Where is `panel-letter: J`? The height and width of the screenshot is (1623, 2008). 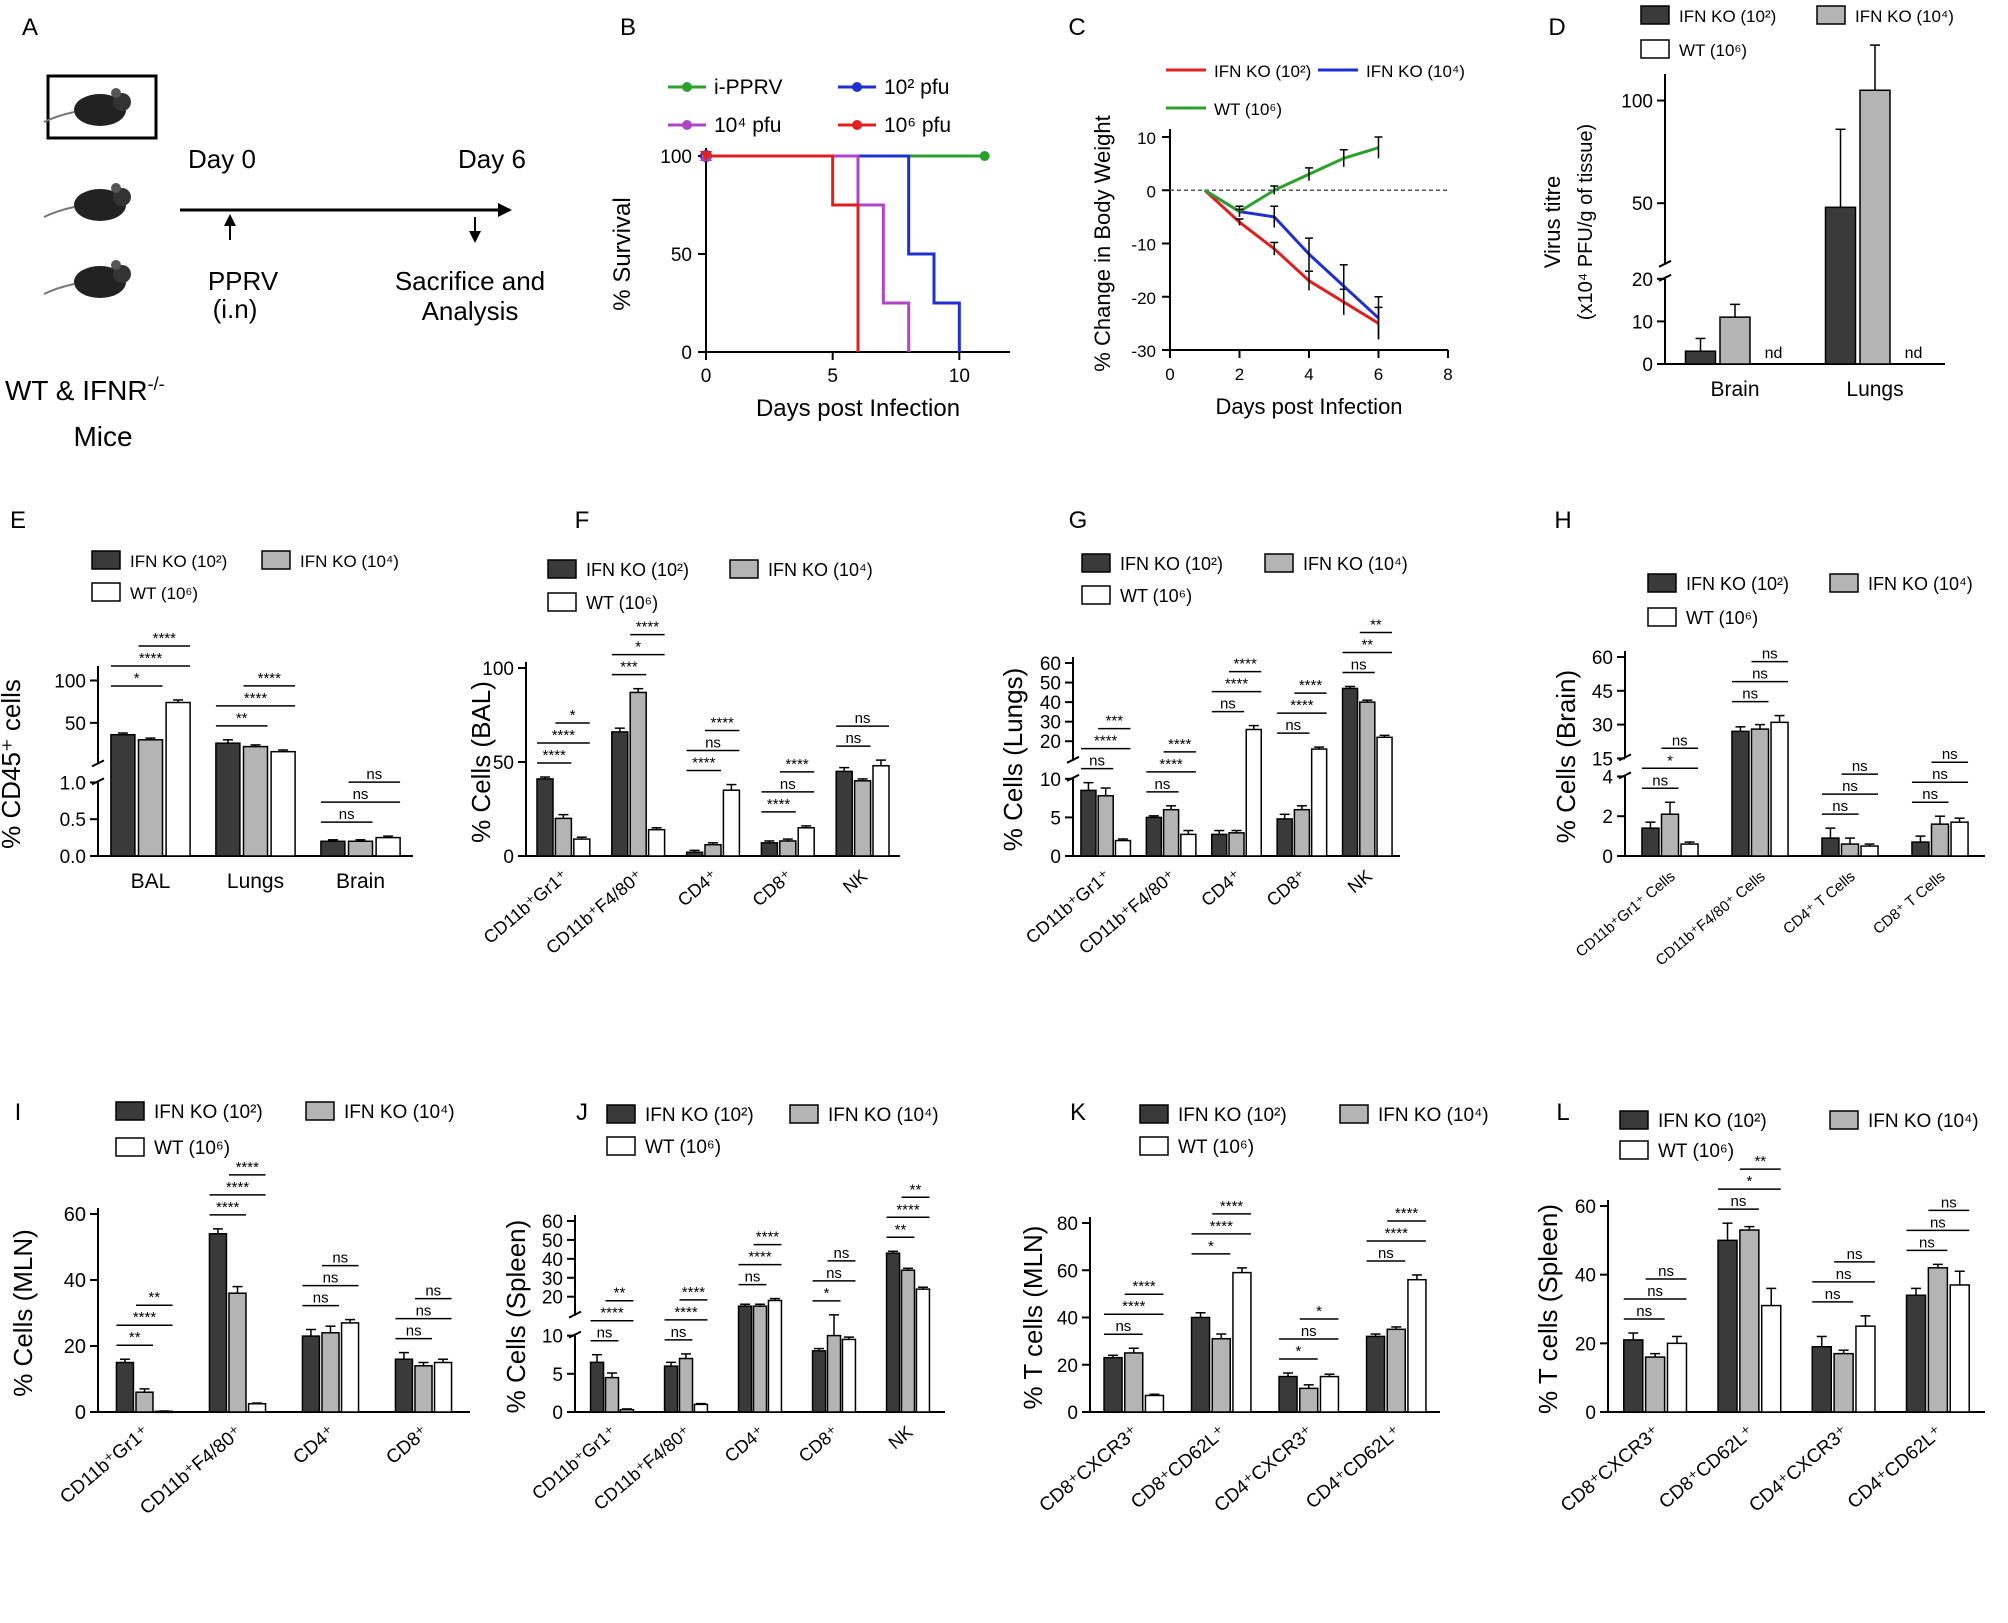
panel-letter: J is located at coordinates (582, 1112).